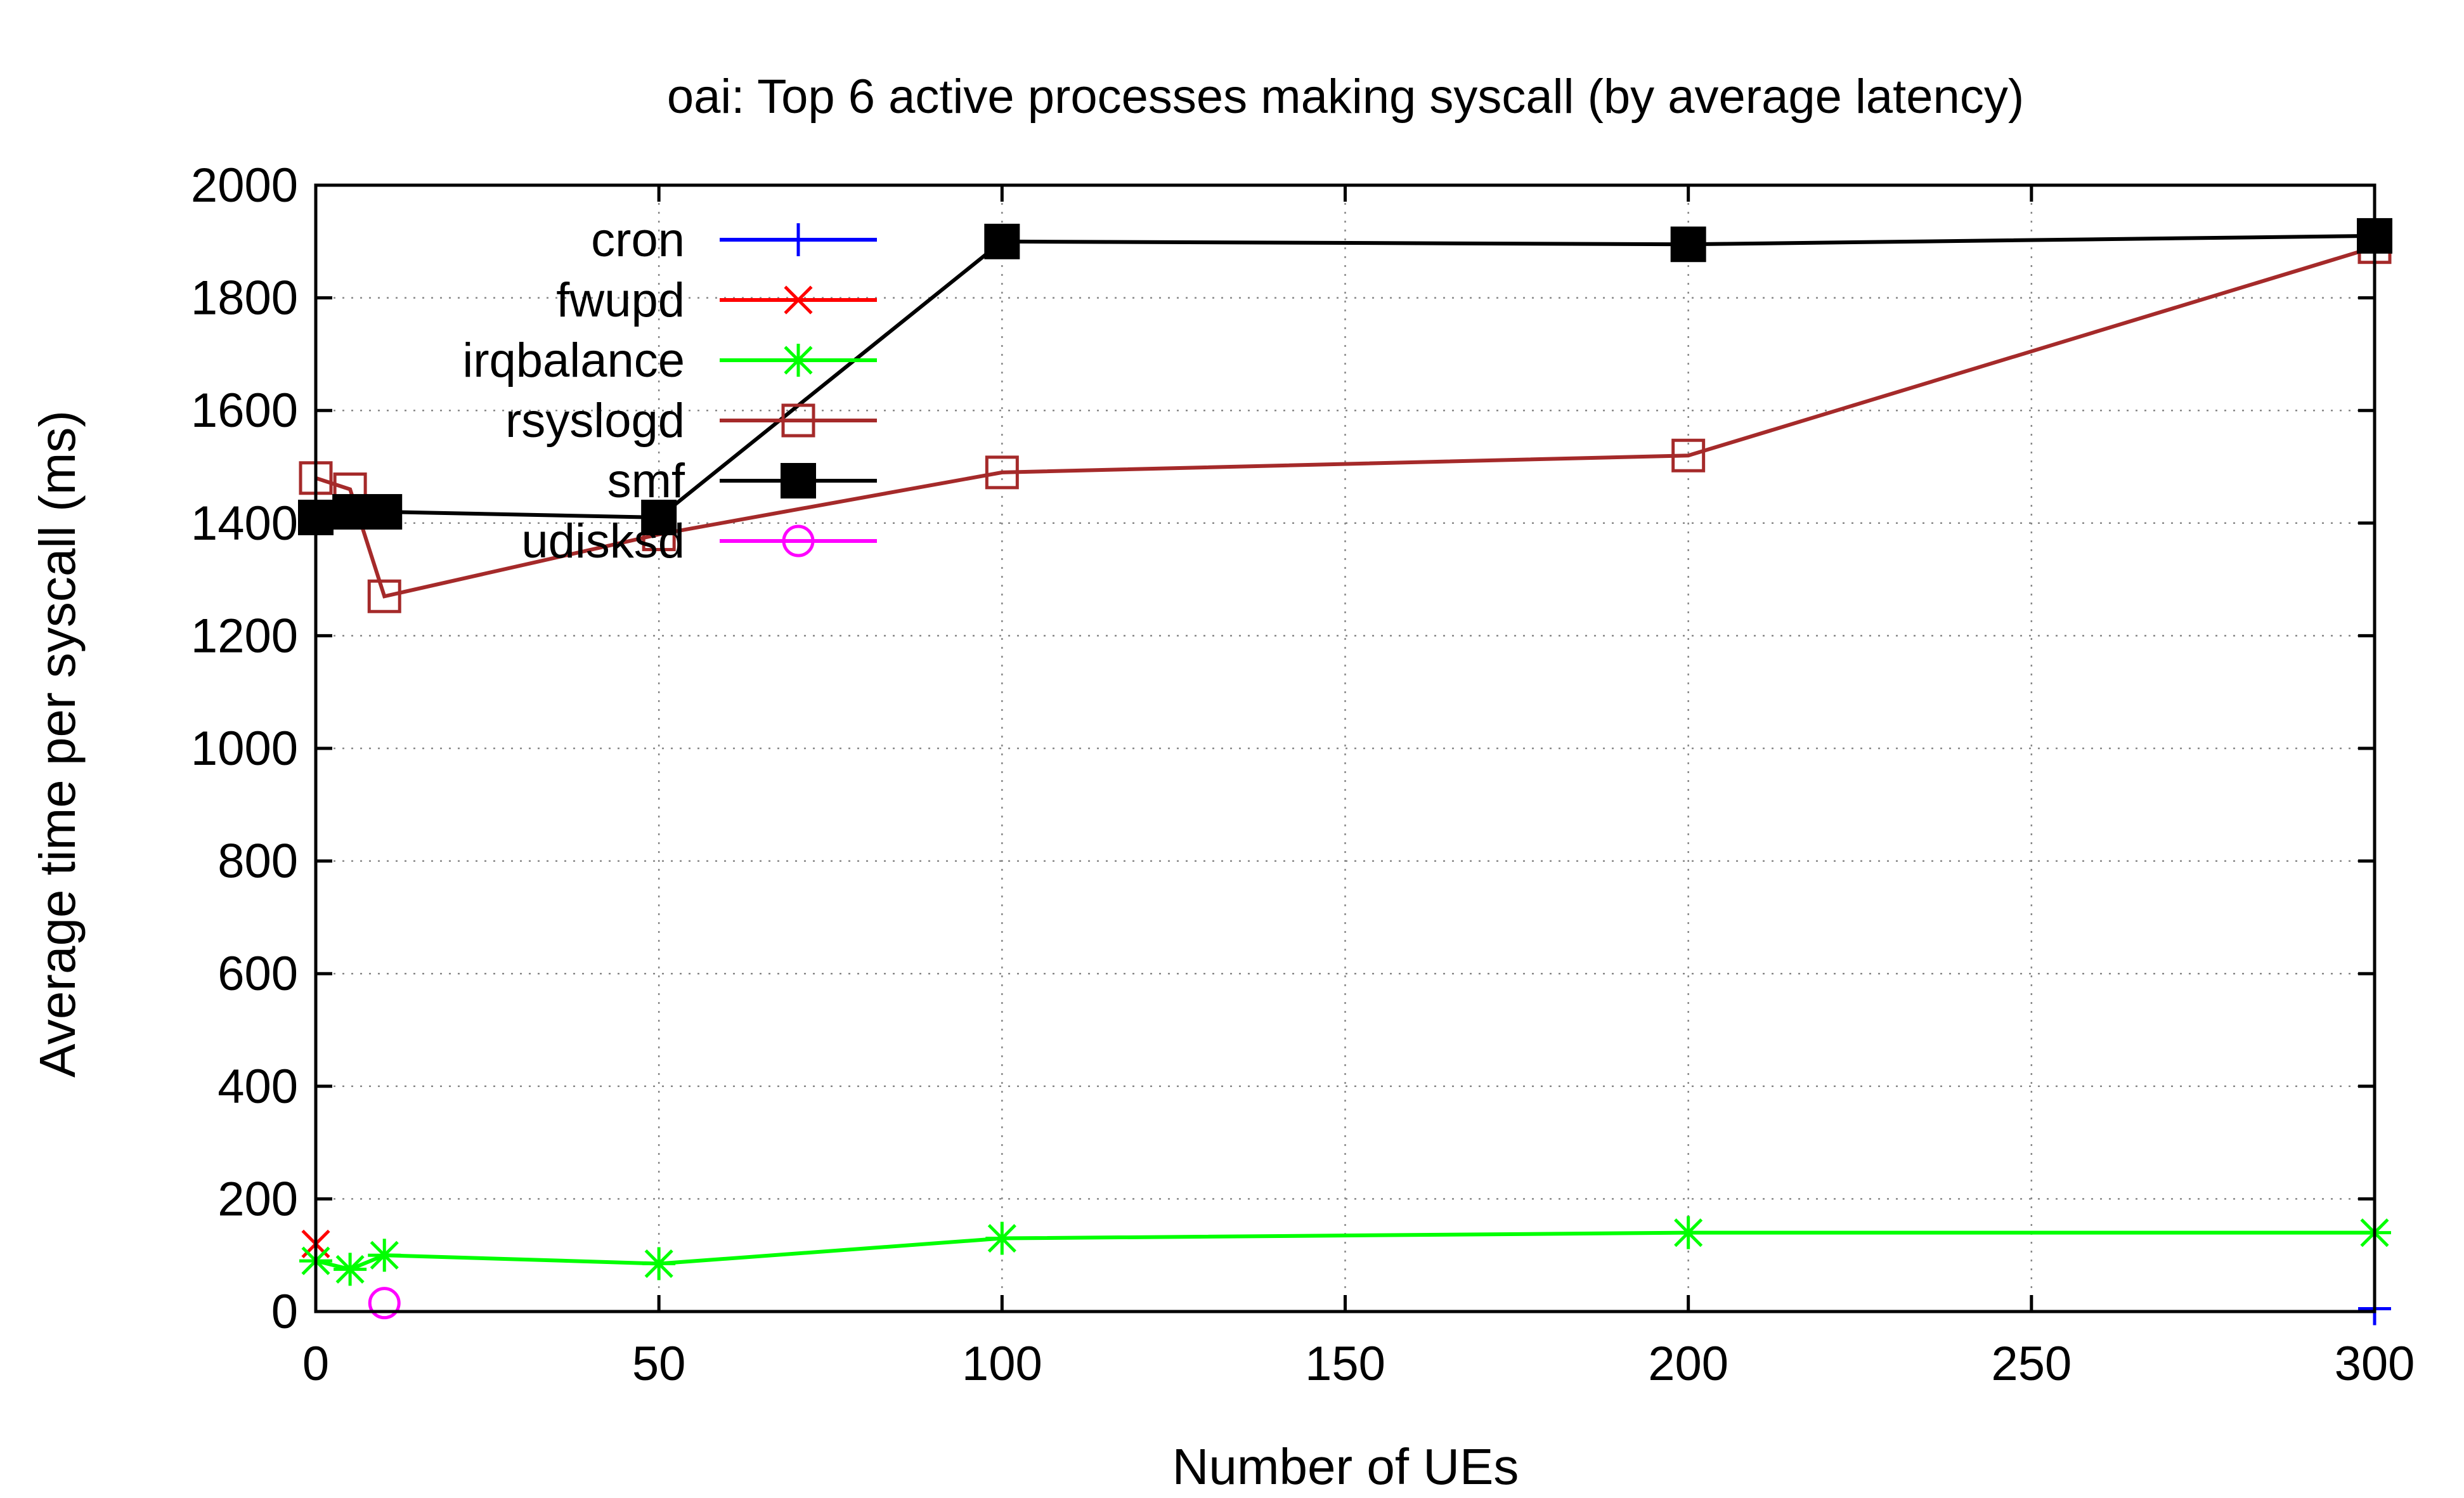  Describe the element at coordinates (646, 481) in the screenshot. I see `legend-label-smf: smf` at that location.